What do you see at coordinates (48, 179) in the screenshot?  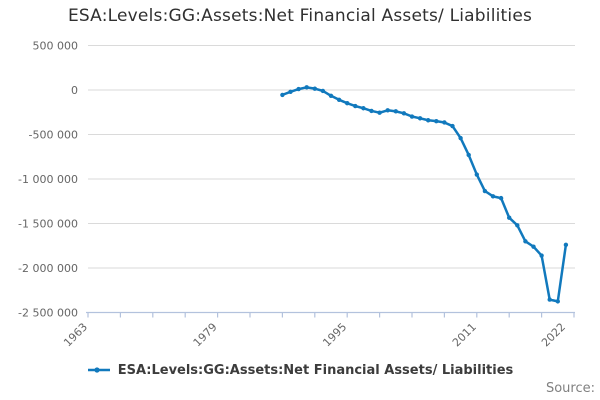 I see `svg-text: -1 000 000` at bounding box center [48, 179].